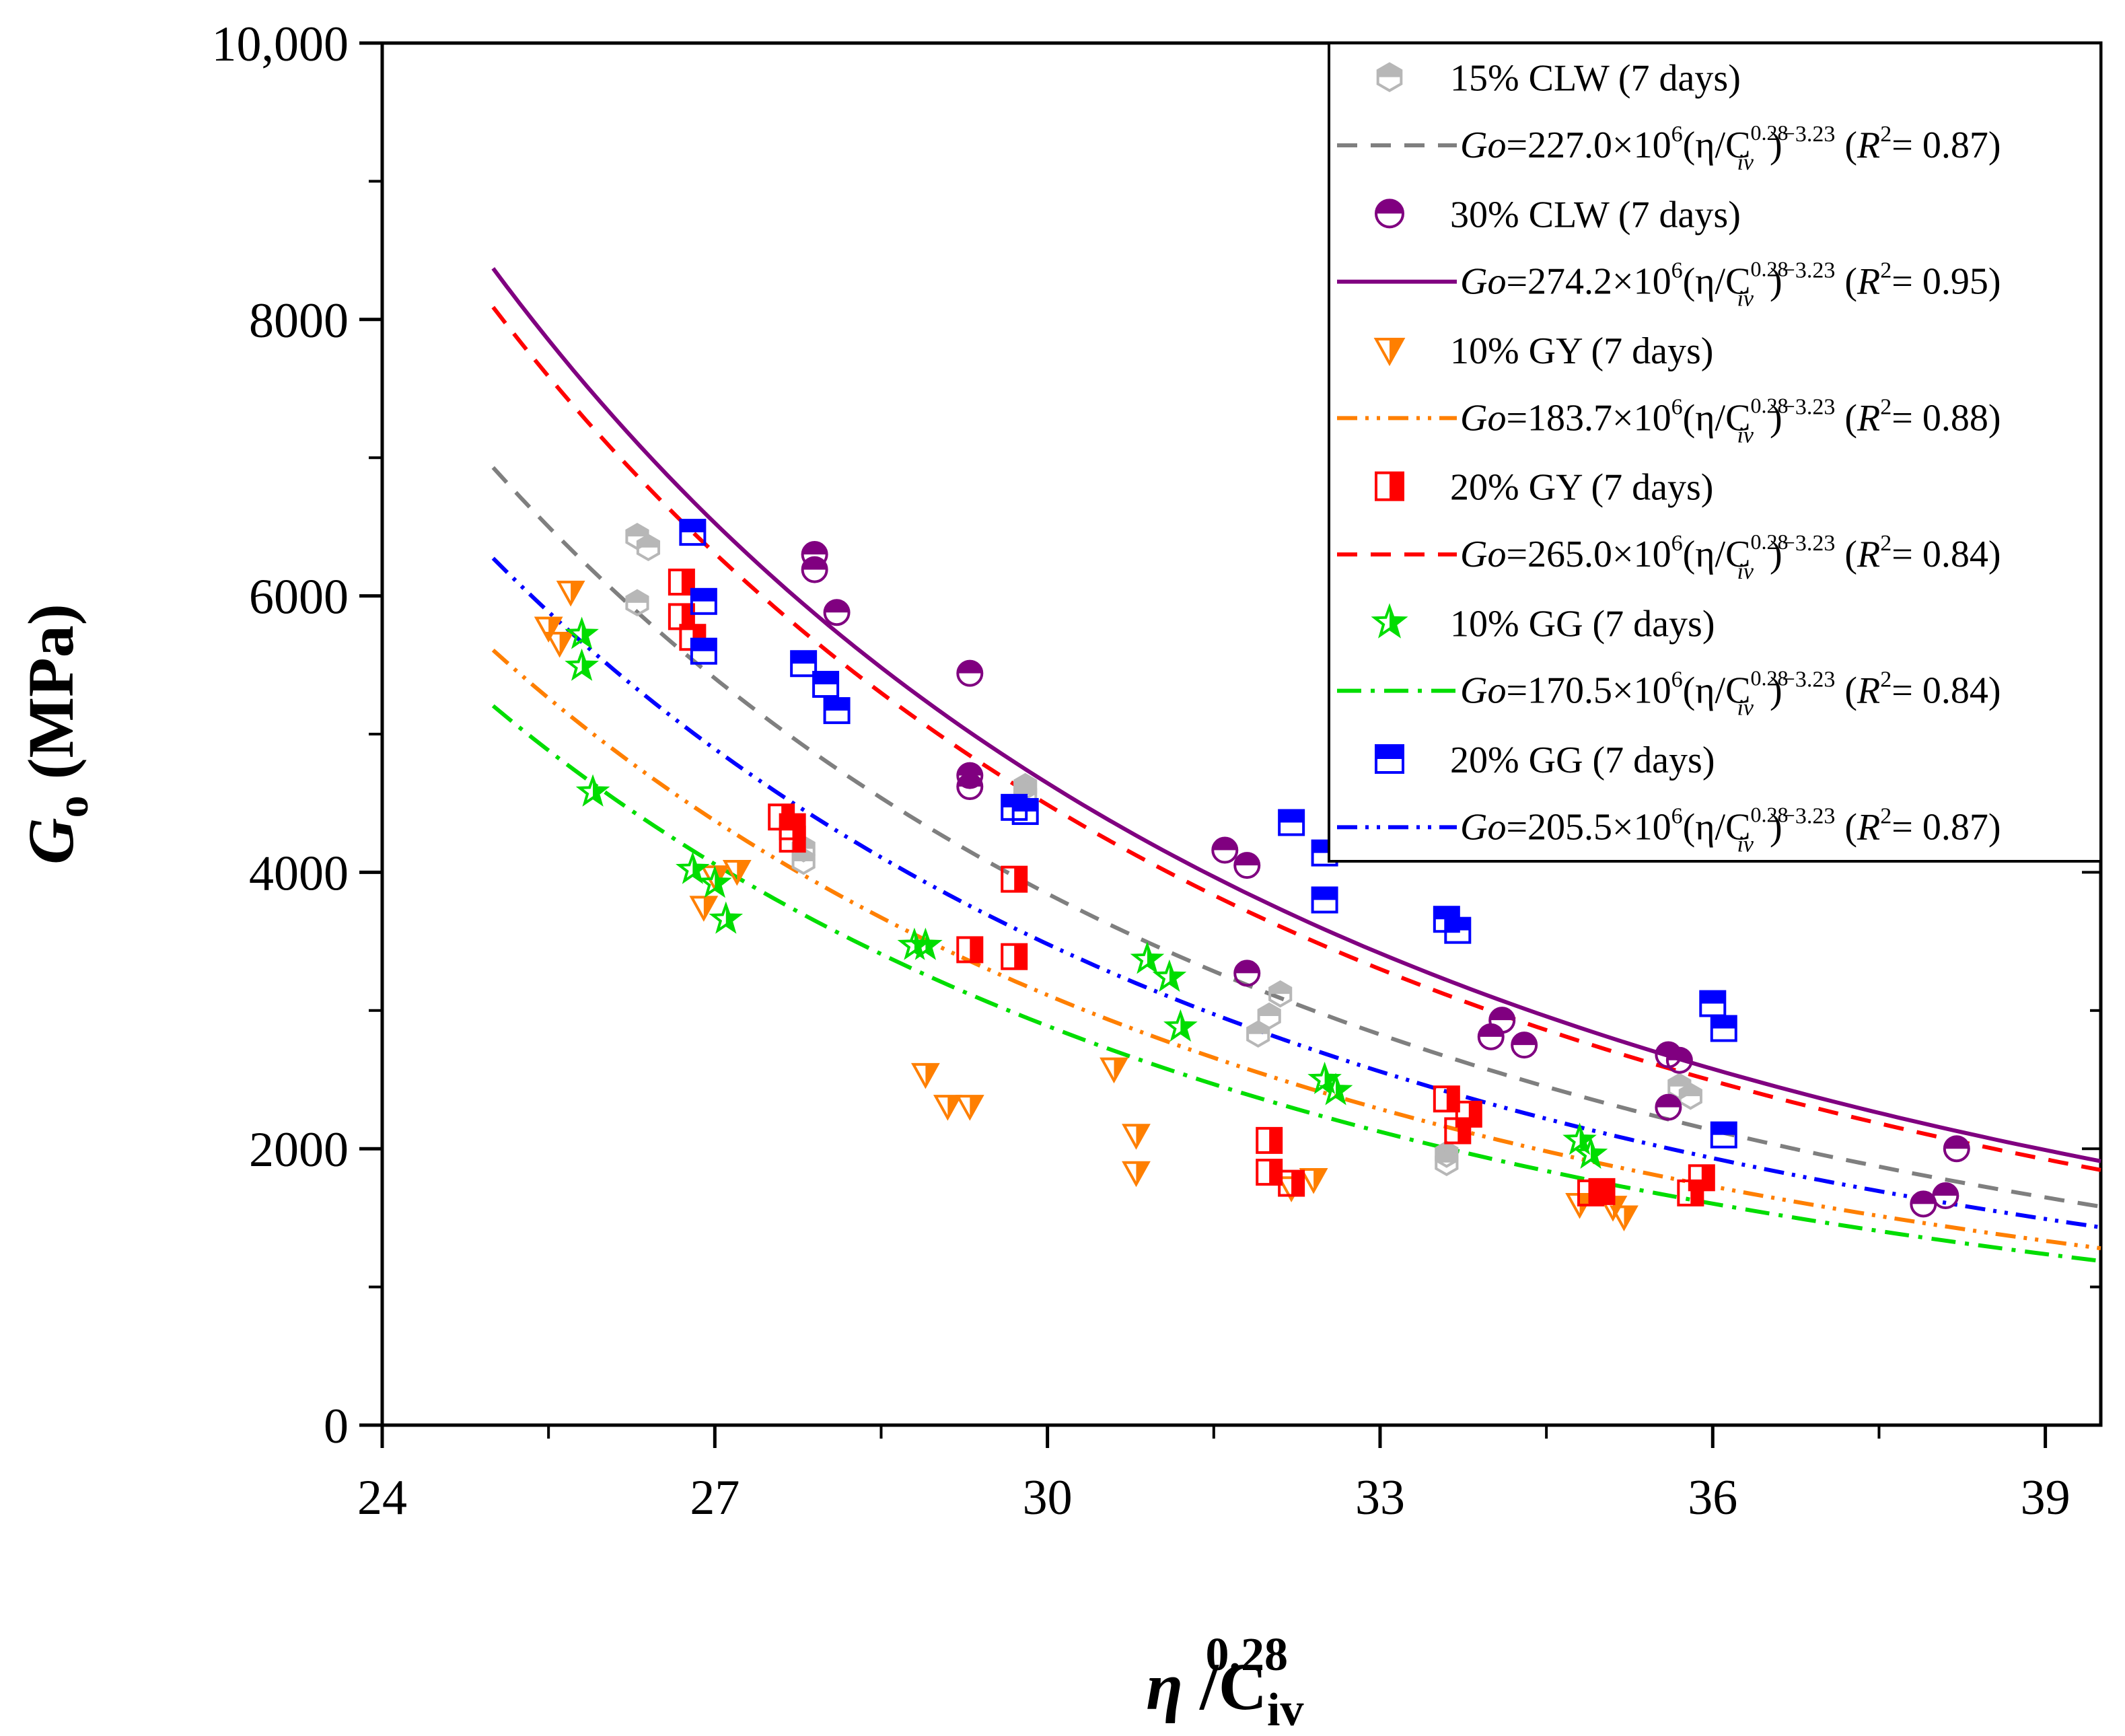 This screenshot has height=1736, width=2125. Describe the element at coordinates (1380, 1498) in the screenshot. I see `x-tick-label: 33` at that location.